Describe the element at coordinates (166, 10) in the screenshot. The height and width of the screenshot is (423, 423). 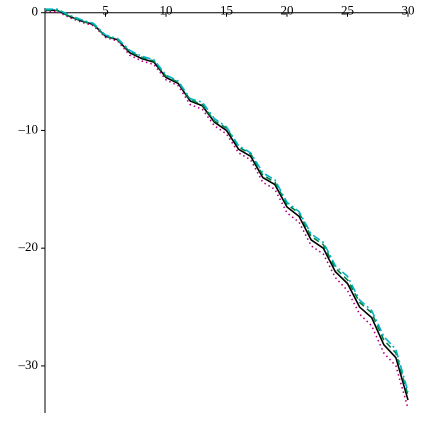
I see `x-tick-label: 10` at that location.